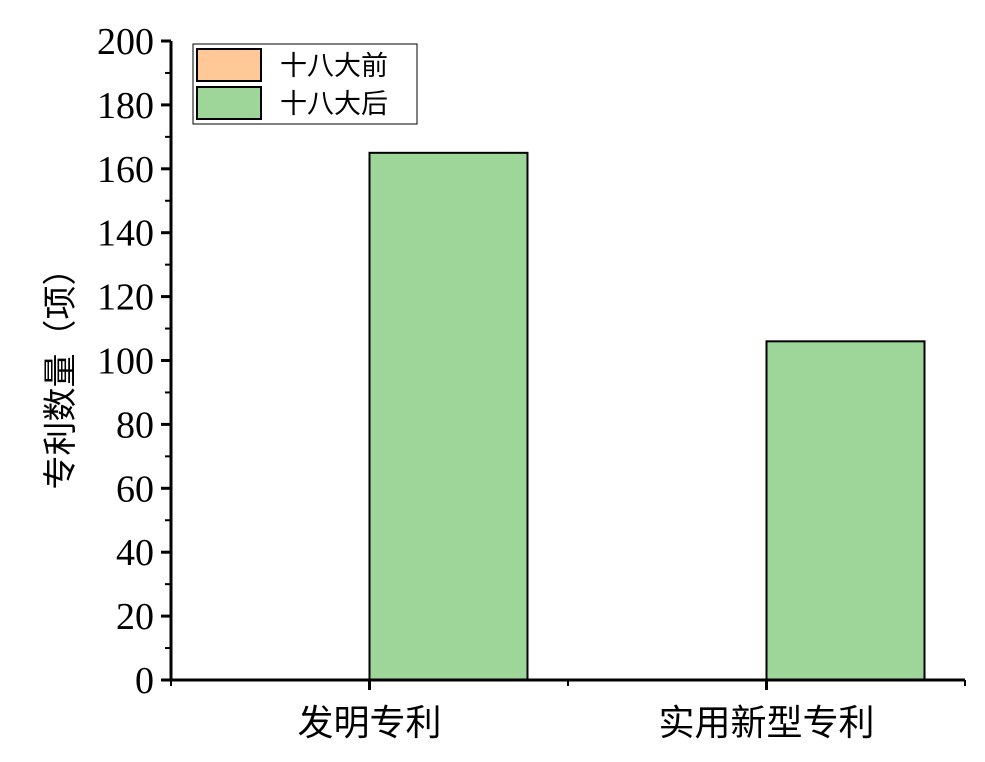 Image resolution: width=985 pixels, height=762 pixels. Describe the element at coordinates (125, 170) in the screenshot. I see `y-tick-label: 160` at that location.